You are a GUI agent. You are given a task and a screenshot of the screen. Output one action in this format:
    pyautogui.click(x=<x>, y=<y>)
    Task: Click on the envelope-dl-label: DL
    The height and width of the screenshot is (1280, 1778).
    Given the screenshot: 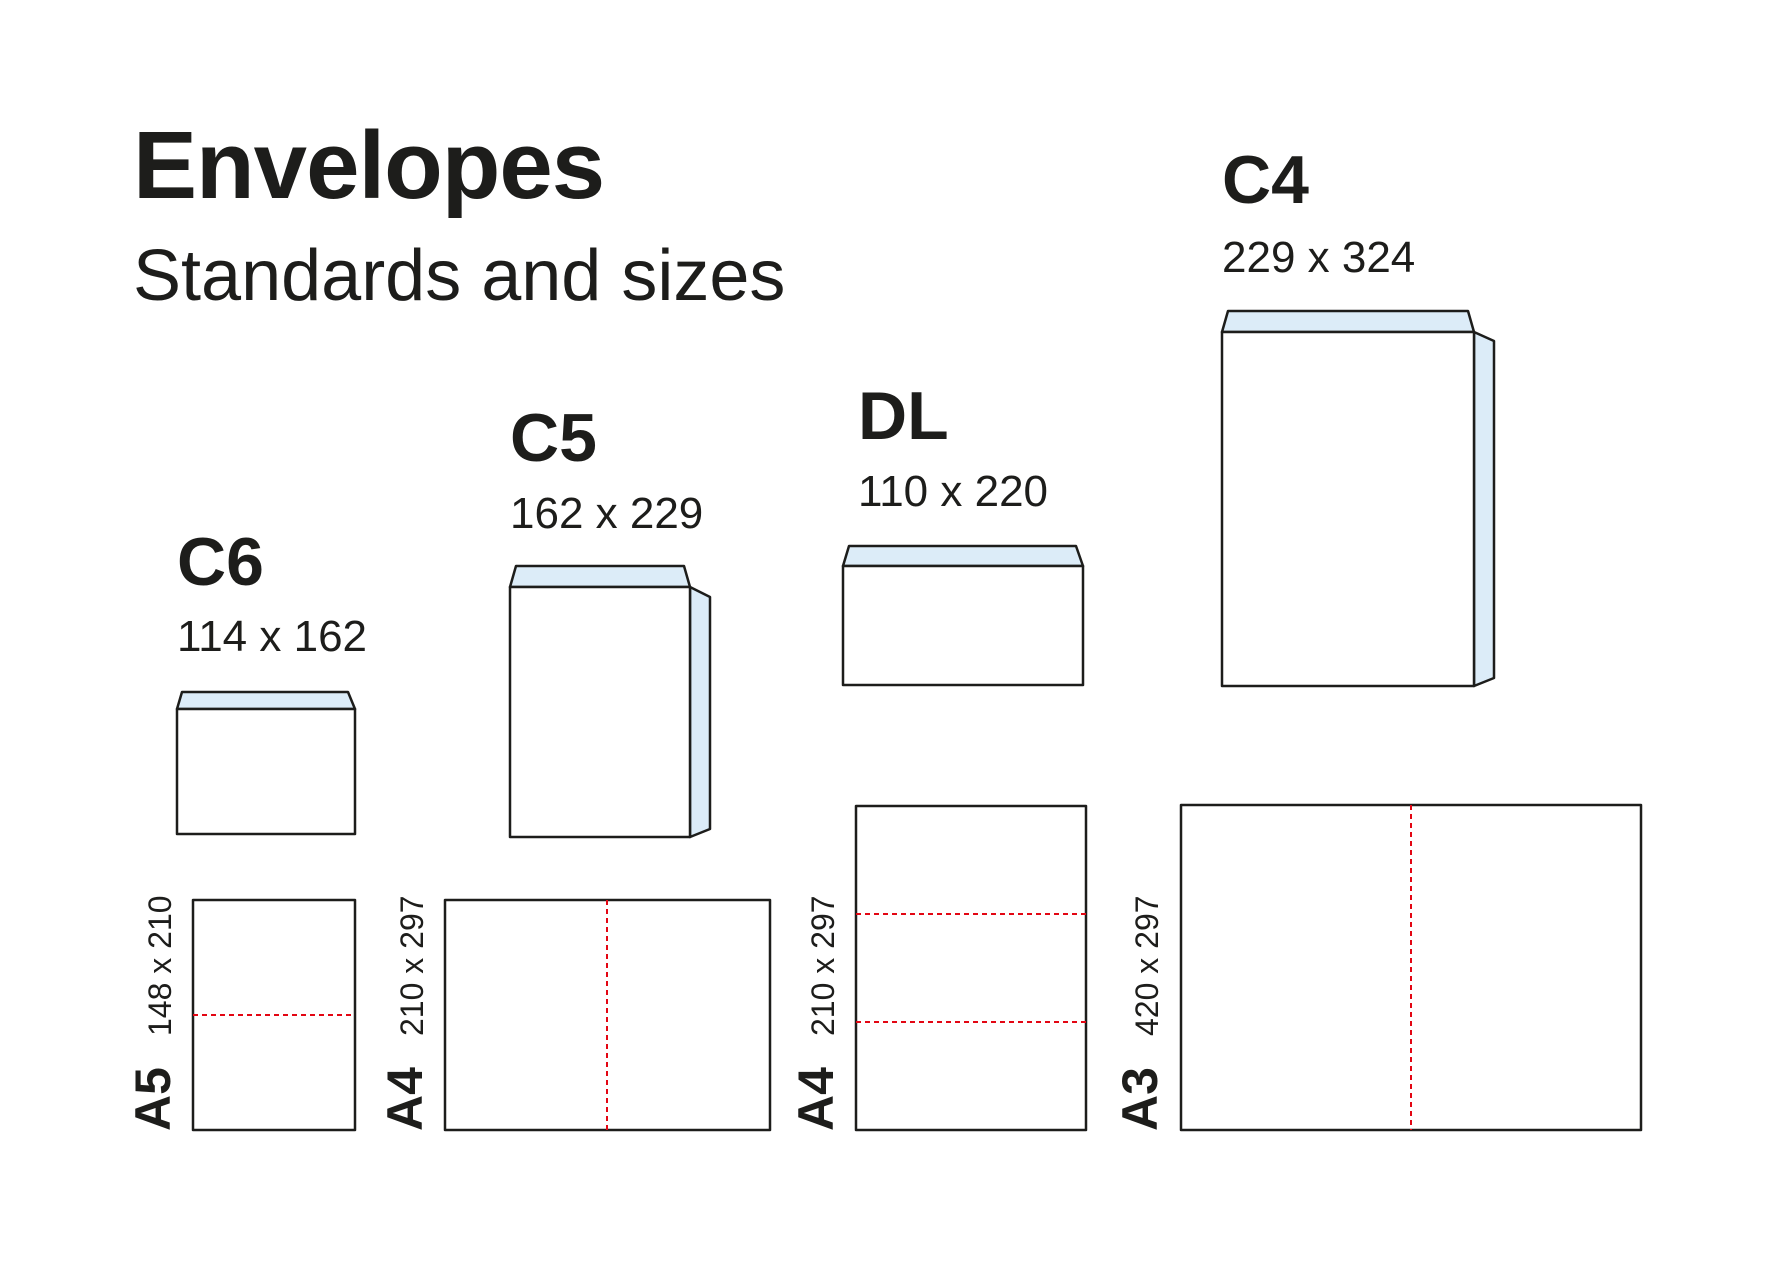 What is the action you would take?
    pyautogui.click(x=903, y=416)
    